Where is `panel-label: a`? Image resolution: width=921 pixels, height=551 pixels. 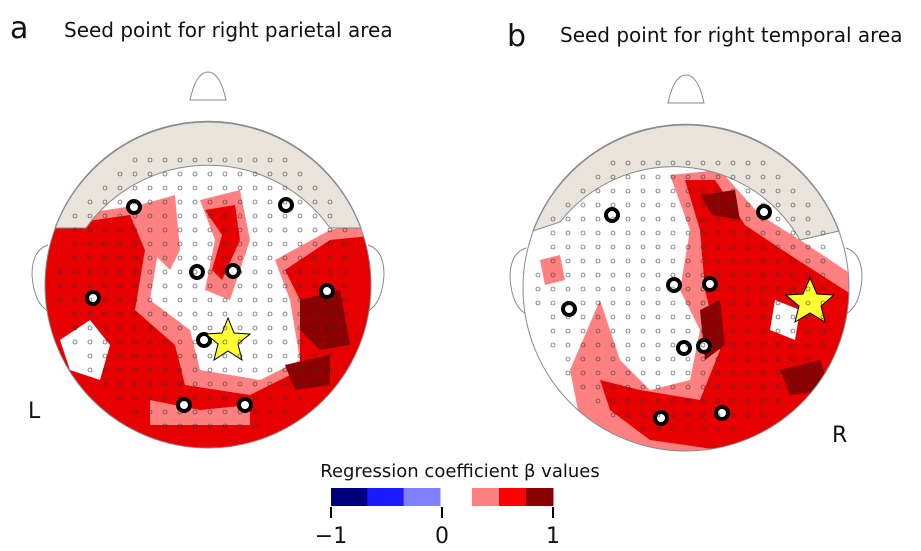 panel-label: a is located at coordinates (19, 28).